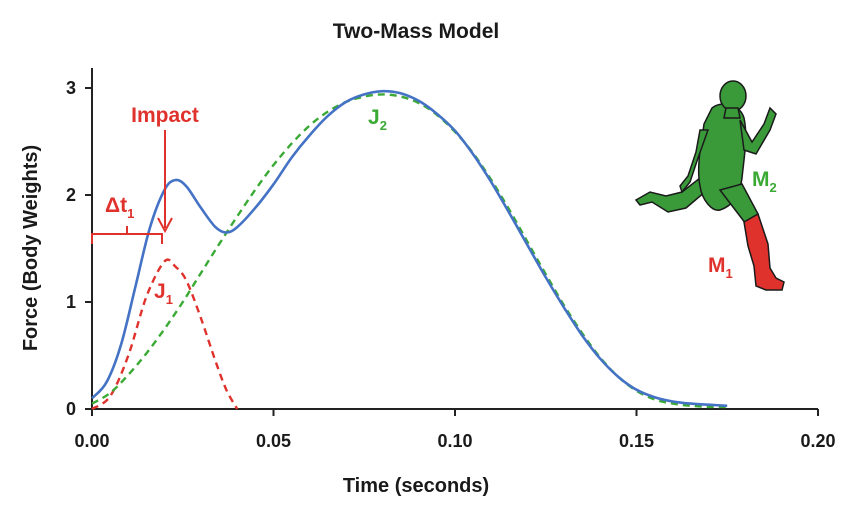 This screenshot has height=510, width=850. Describe the element at coordinates (71, 88) in the screenshot. I see `y-tick-label: 3` at that location.